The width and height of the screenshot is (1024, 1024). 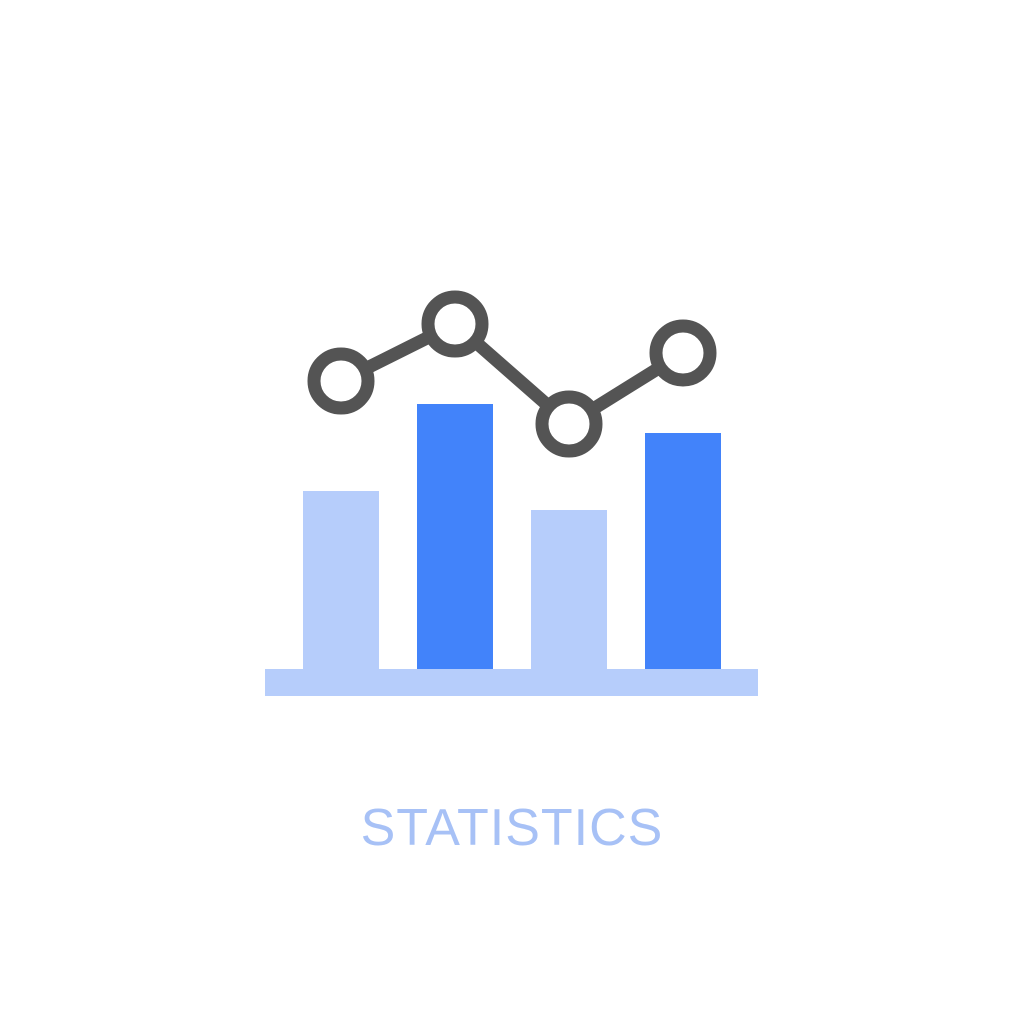 I want to click on trend-nodes, so click(x=512, y=374).